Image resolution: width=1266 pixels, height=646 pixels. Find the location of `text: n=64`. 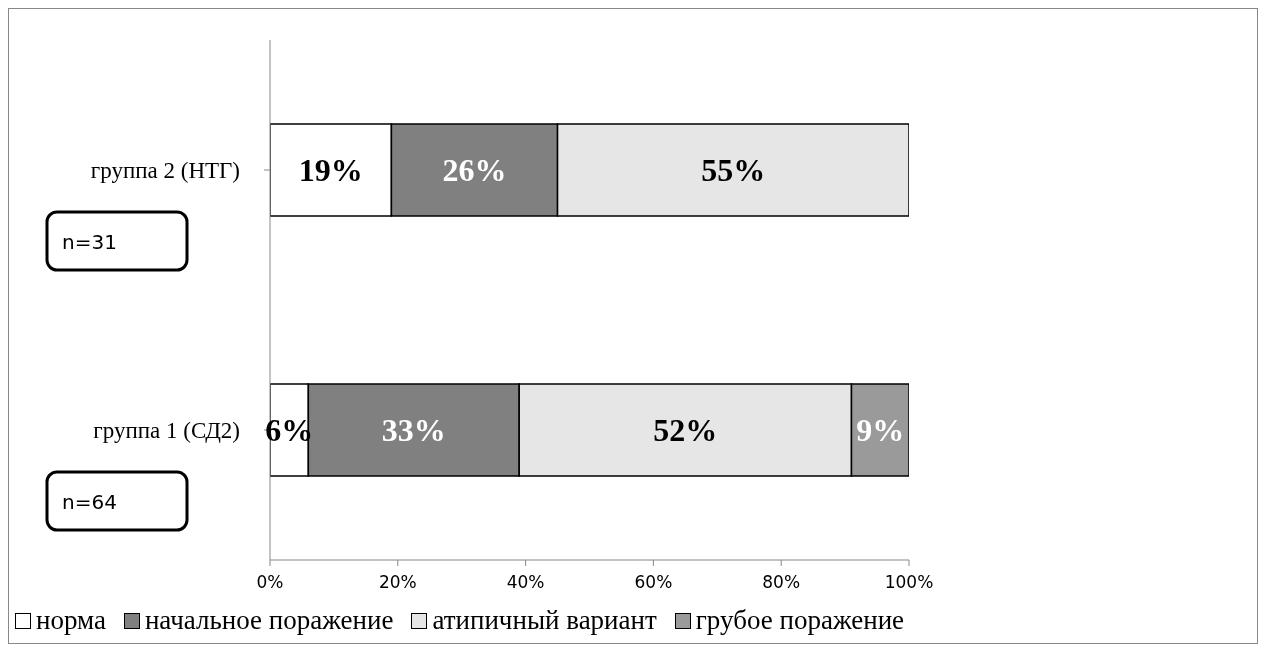

text: n=64 is located at coordinates (89, 502).